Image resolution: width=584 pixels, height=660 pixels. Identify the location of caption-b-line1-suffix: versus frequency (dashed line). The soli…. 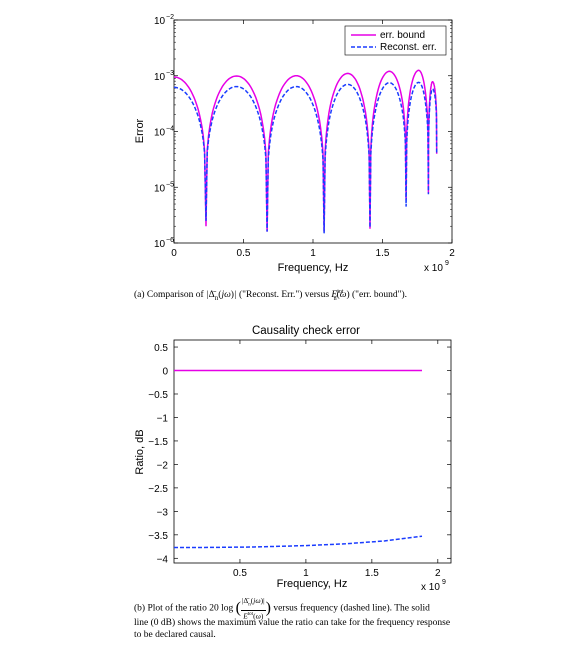
(351, 608).